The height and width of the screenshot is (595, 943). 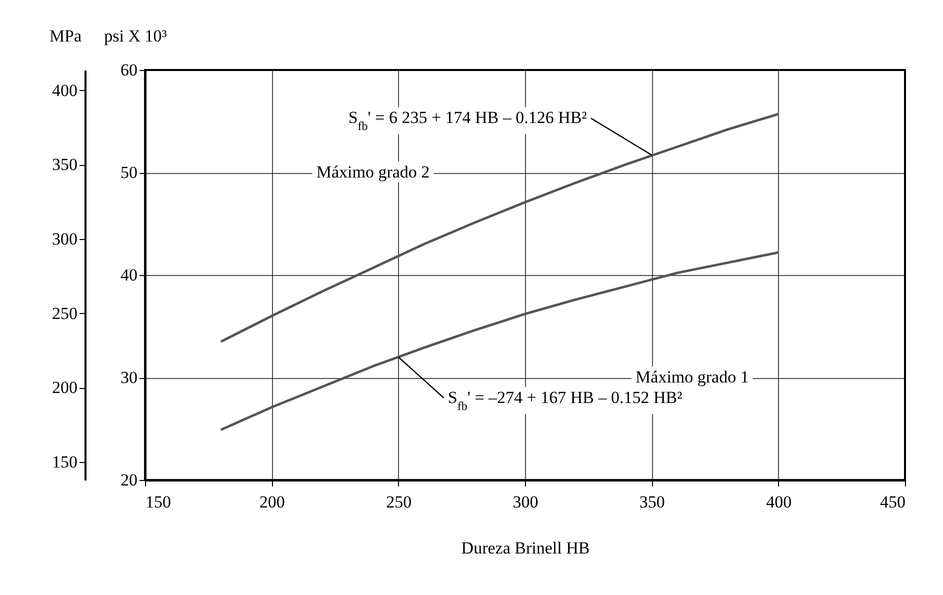 What do you see at coordinates (467, 121) in the screenshot?
I see `annotation: S$_{fb}$' = 6 235 + 174 HB – 0.126 HB²` at bounding box center [467, 121].